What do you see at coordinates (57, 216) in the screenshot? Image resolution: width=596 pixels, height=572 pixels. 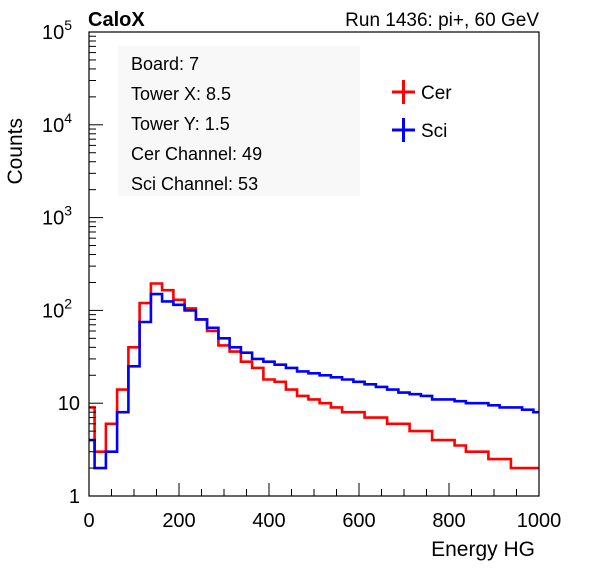 I see `y-tick-label: 10³` at bounding box center [57, 216].